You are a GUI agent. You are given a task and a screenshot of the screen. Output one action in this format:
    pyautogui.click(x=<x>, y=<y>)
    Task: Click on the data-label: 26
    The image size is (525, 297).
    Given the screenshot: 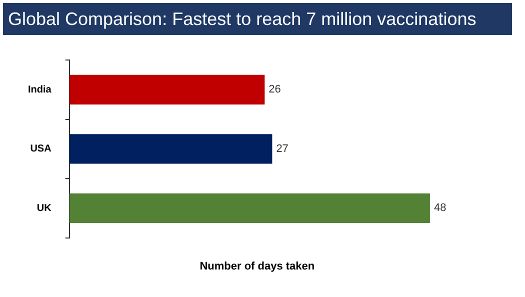 What is the action you would take?
    pyautogui.click(x=274, y=90)
    